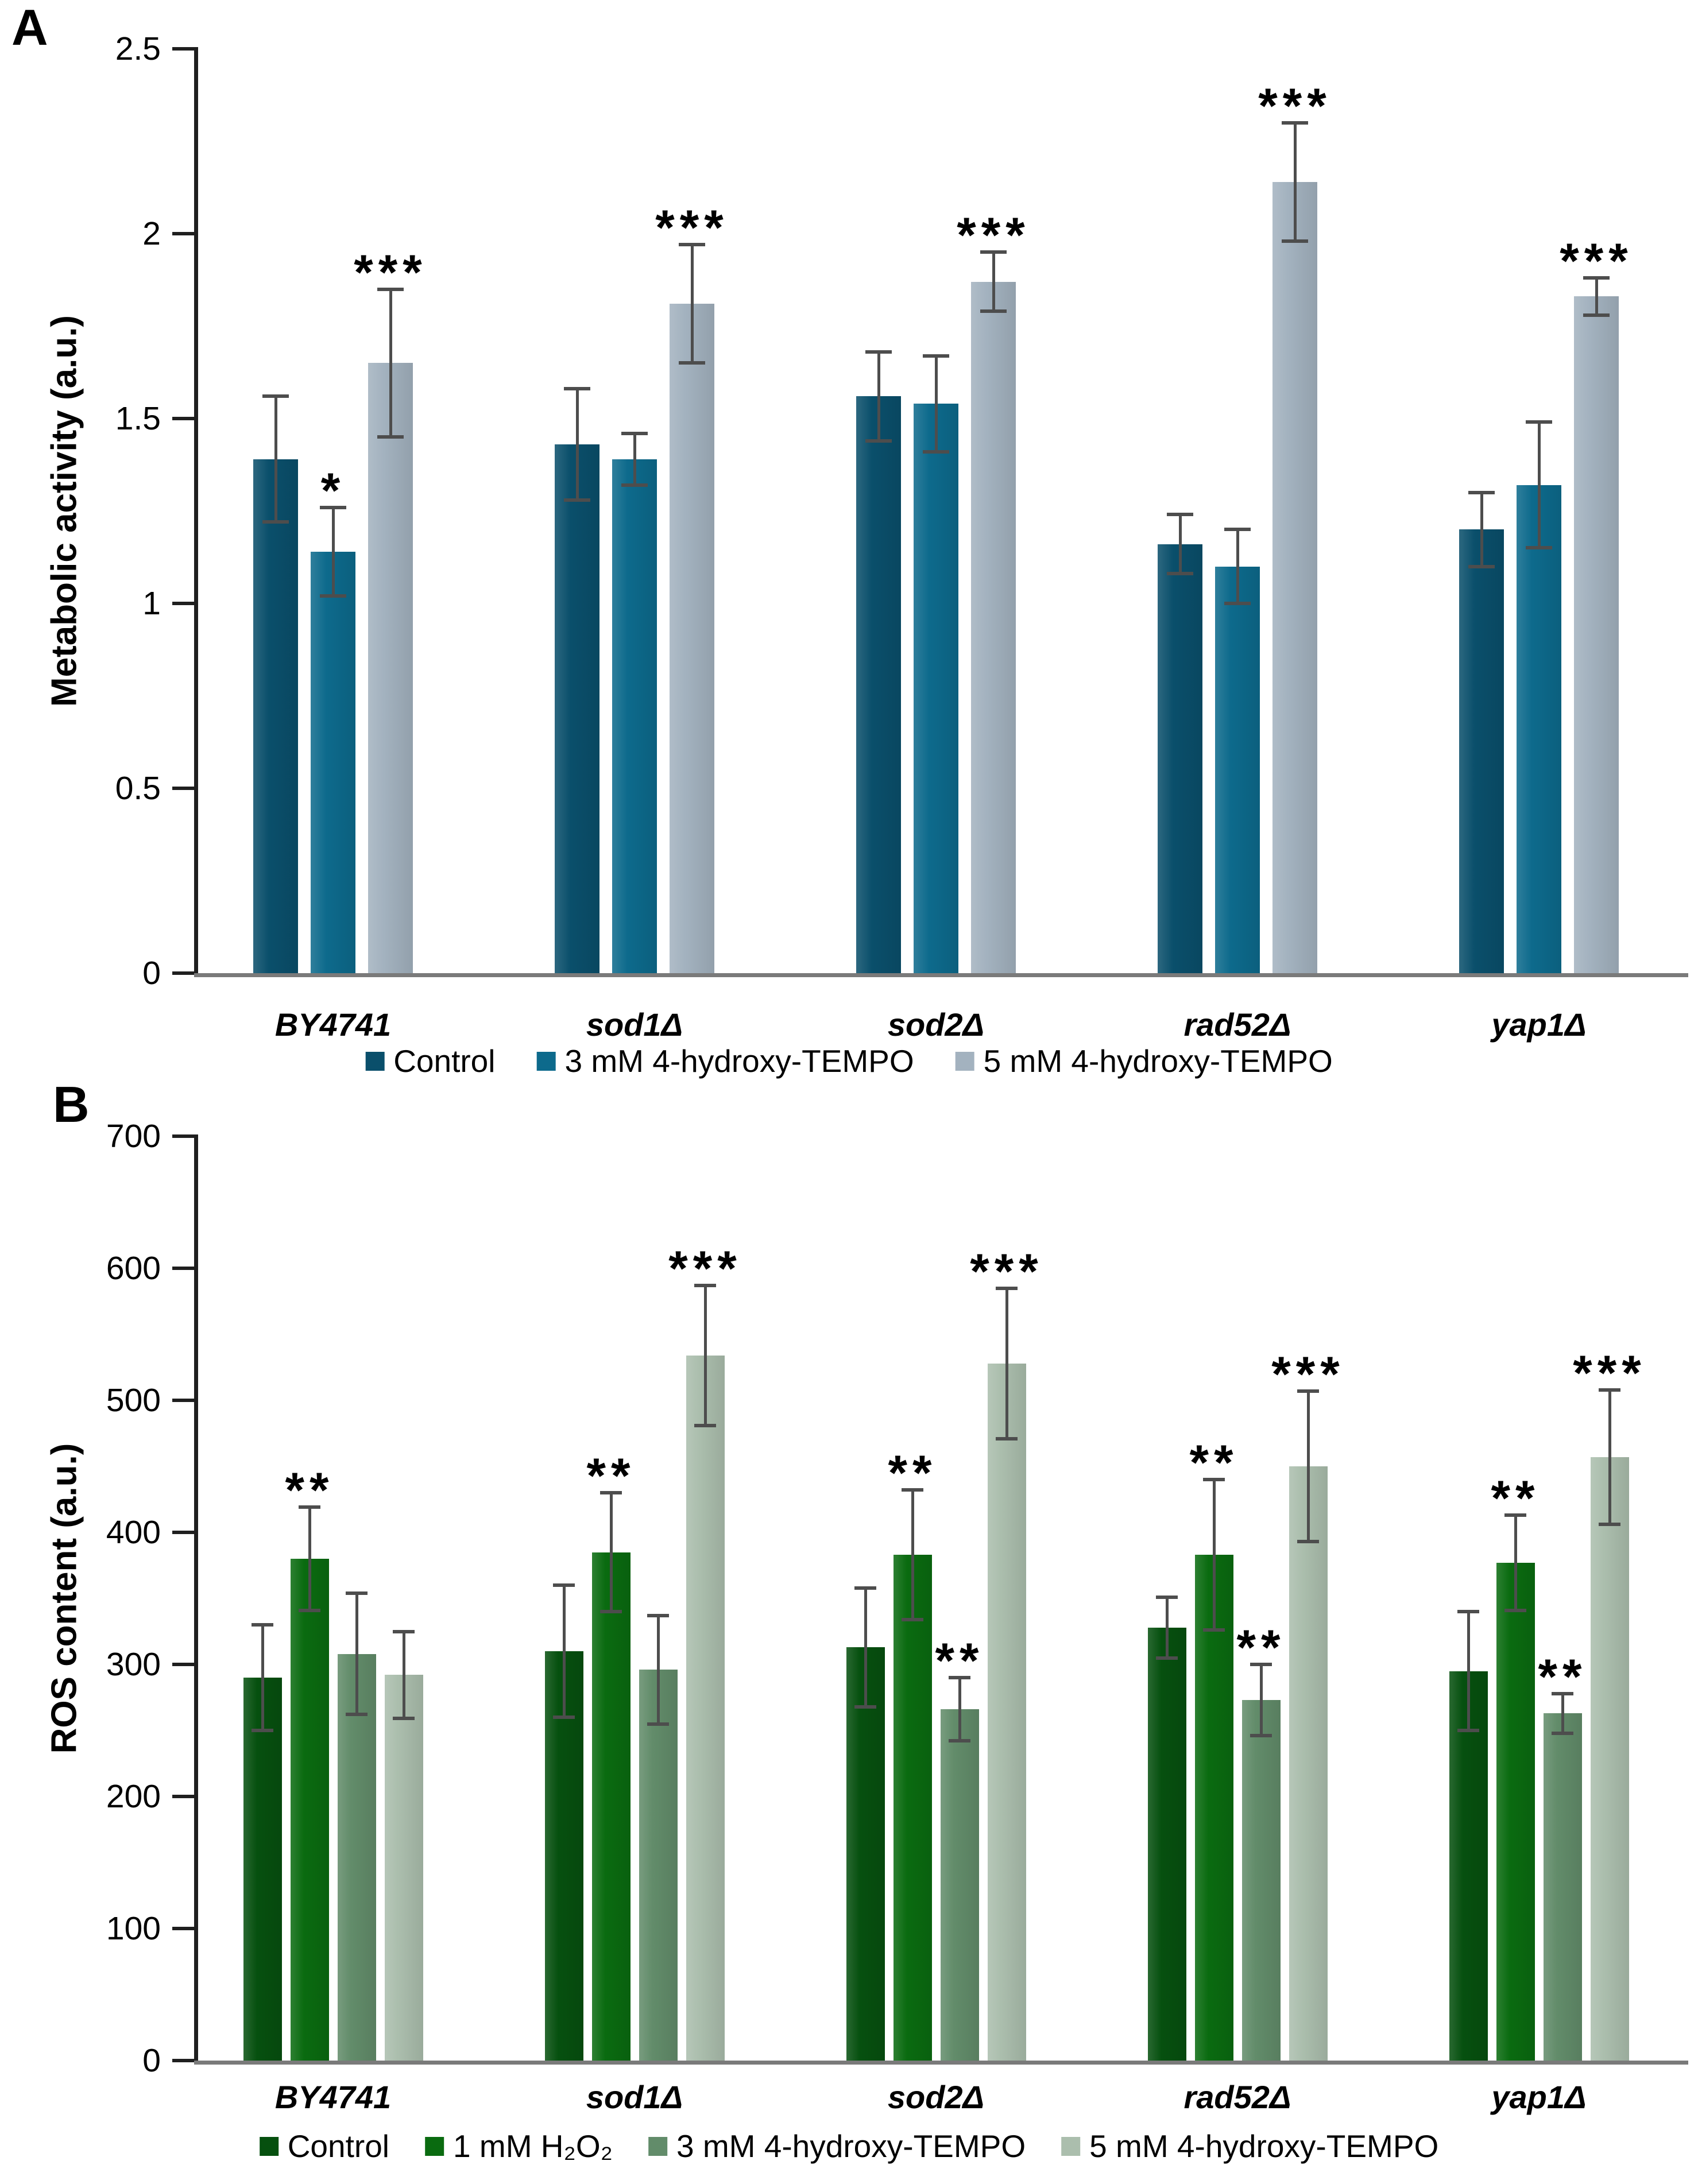 The height and width of the screenshot is (2184, 1698). Describe the element at coordinates (941, 975) in the screenshot. I see `panel-a-x-axis-line` at that location.